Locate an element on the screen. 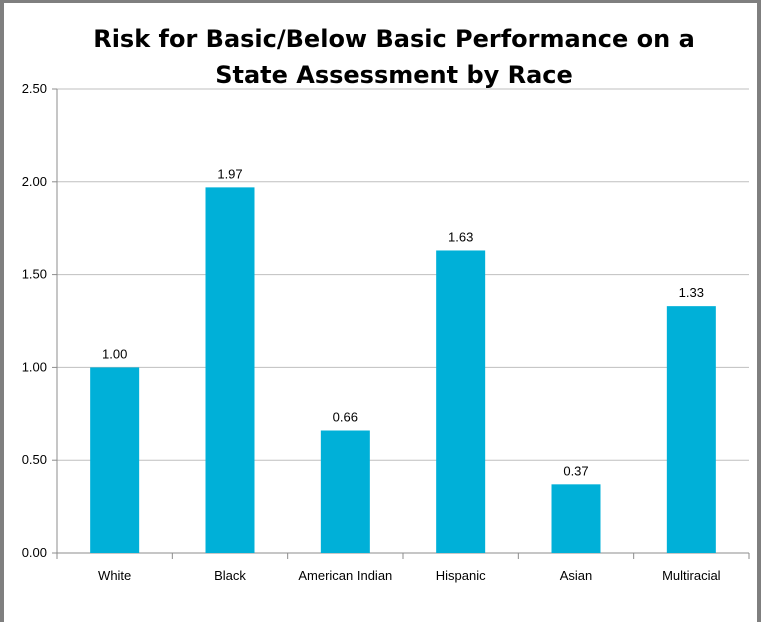  bar-hispanic is located at coordinates (461, 402).